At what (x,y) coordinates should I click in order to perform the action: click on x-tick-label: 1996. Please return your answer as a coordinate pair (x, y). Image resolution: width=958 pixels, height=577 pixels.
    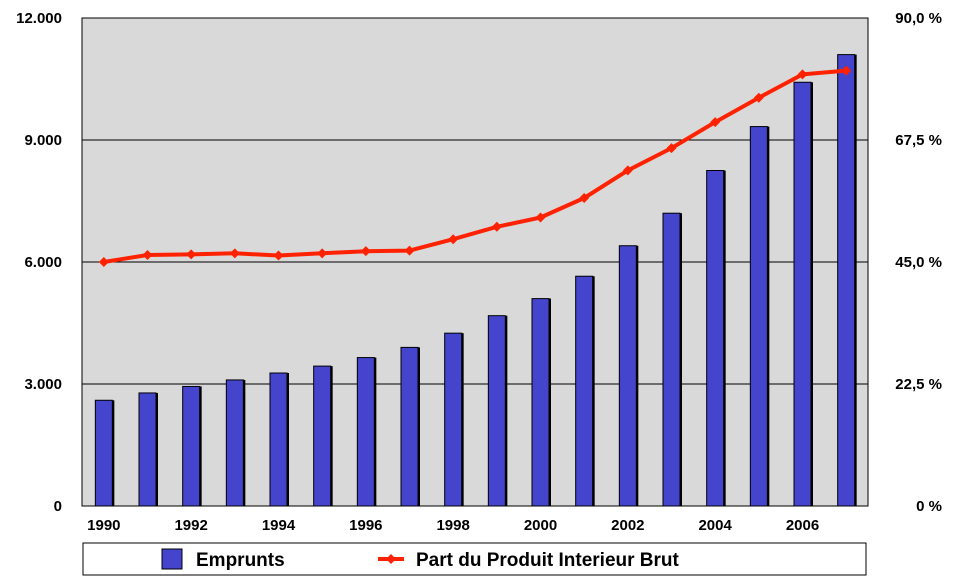
    Looking at the image, I should click on (365, 525).